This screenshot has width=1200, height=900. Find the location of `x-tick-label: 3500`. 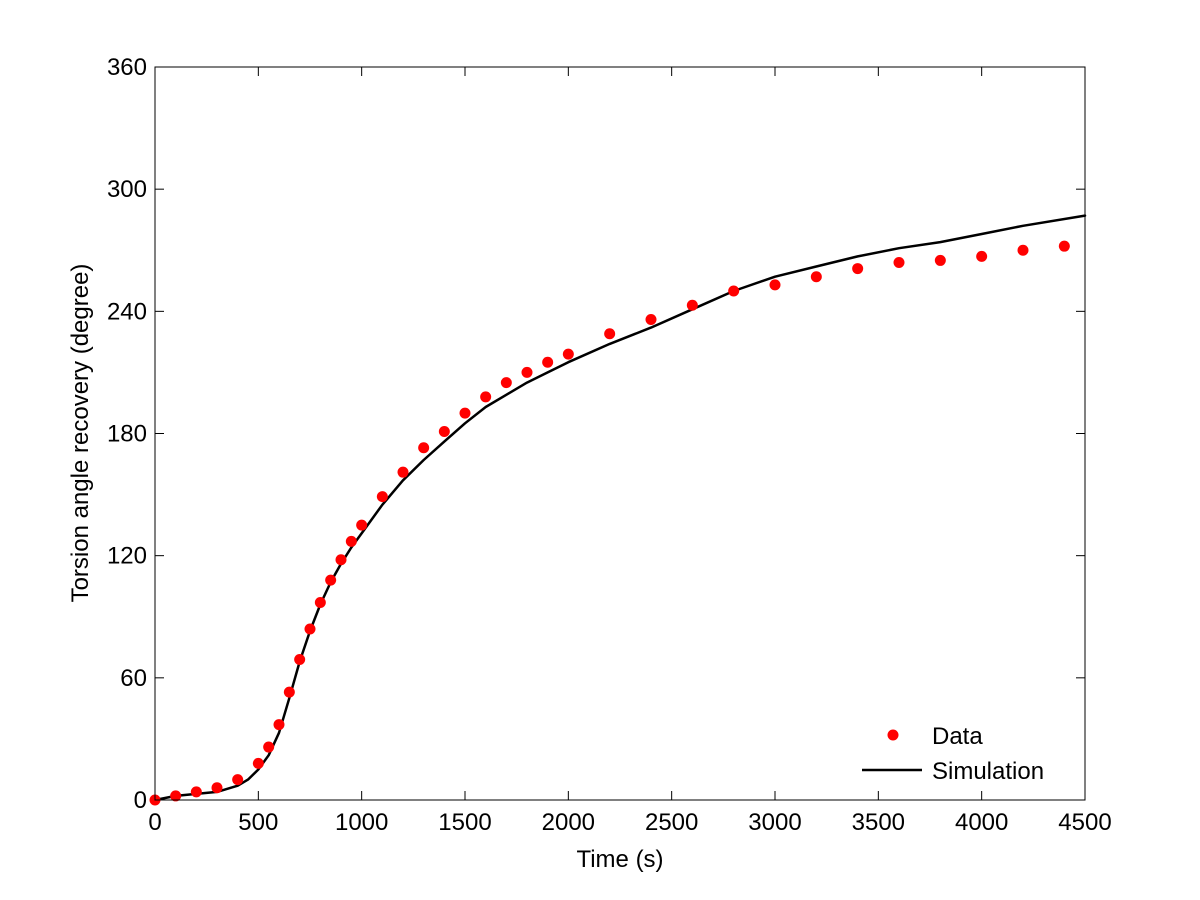

x-tick-label: 3500 is located at coordinates (878, 822).